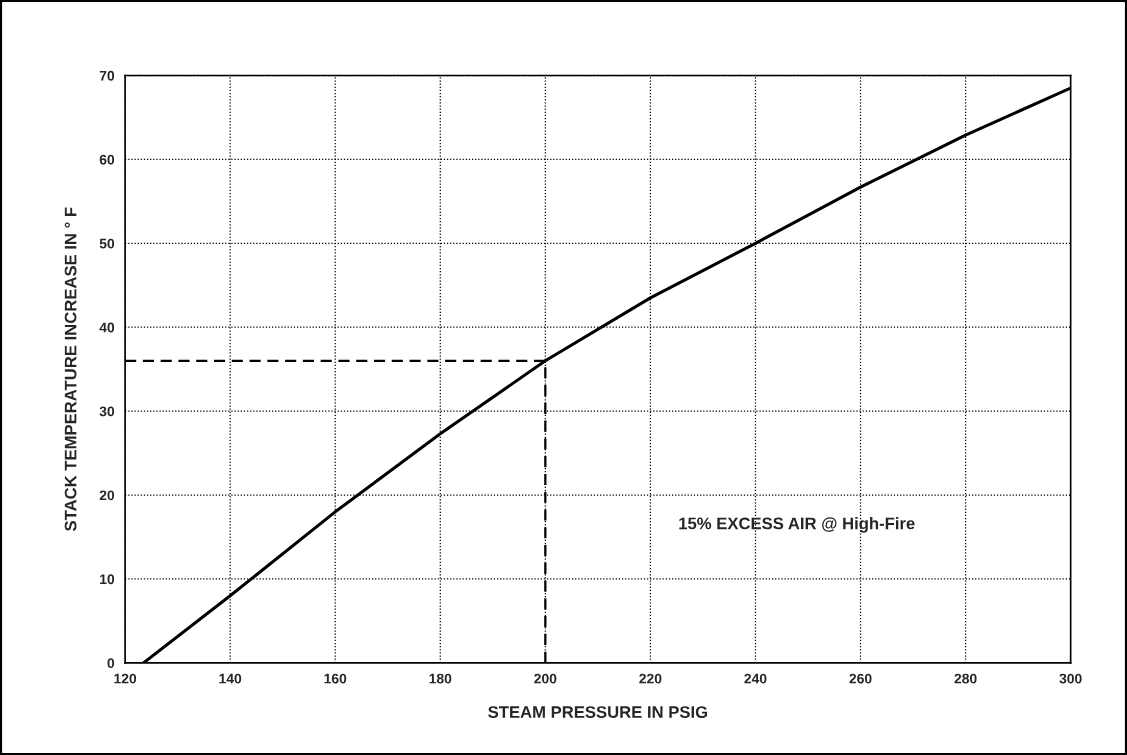 This screenshot has width=1127, height=755. Describe the element at coordinates (107, 75) in the screenshot. I see `y-tick-label: 70` at that location.